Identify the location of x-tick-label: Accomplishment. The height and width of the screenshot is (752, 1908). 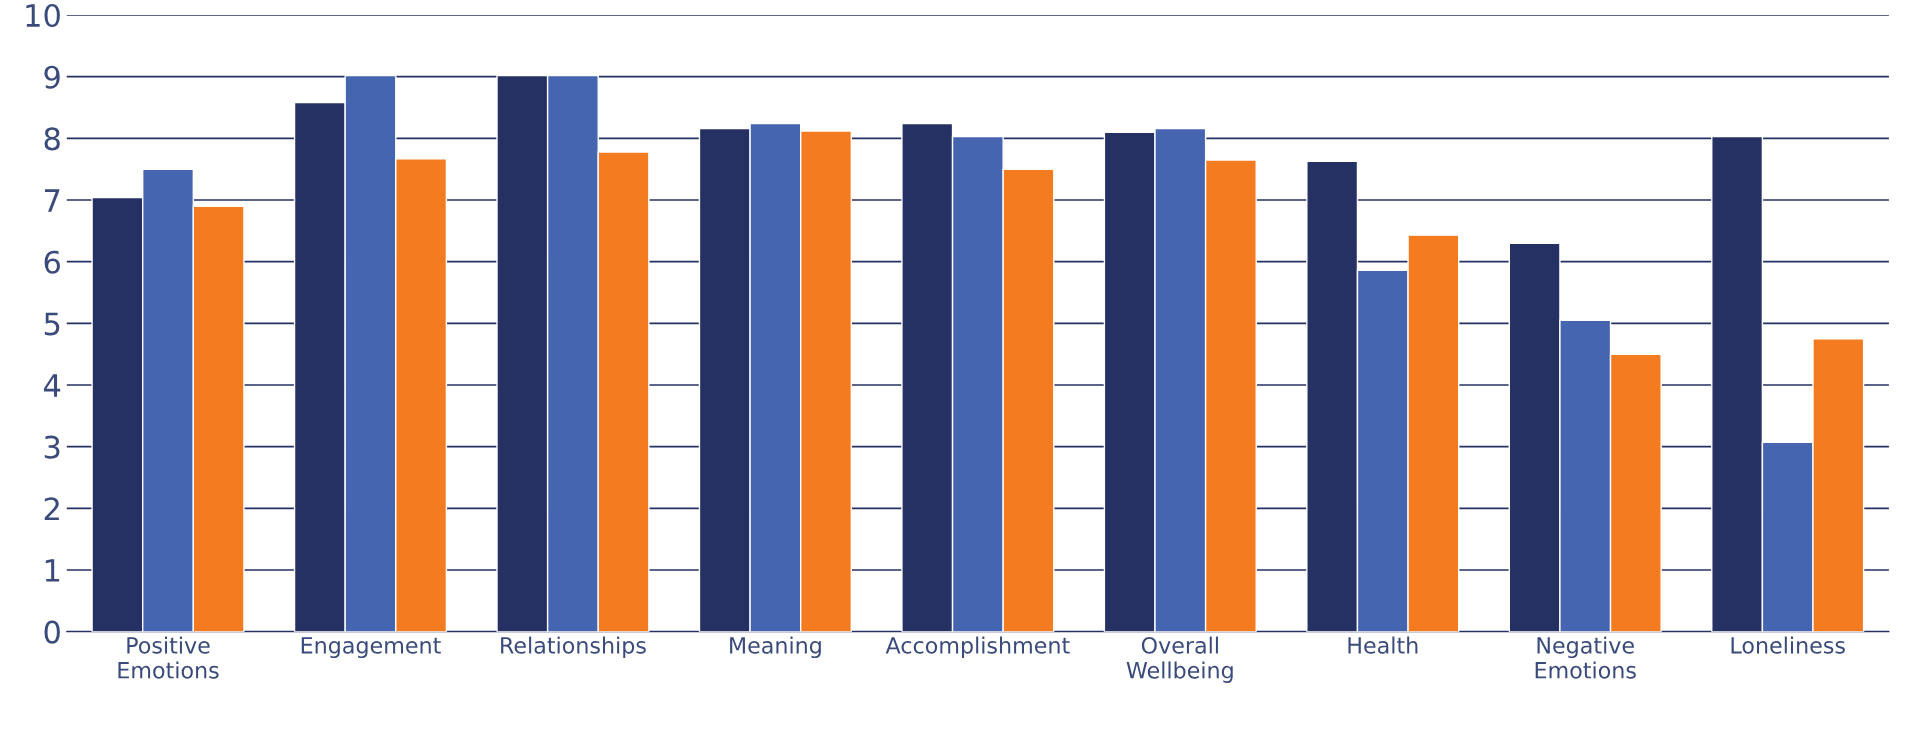
(977, 647).